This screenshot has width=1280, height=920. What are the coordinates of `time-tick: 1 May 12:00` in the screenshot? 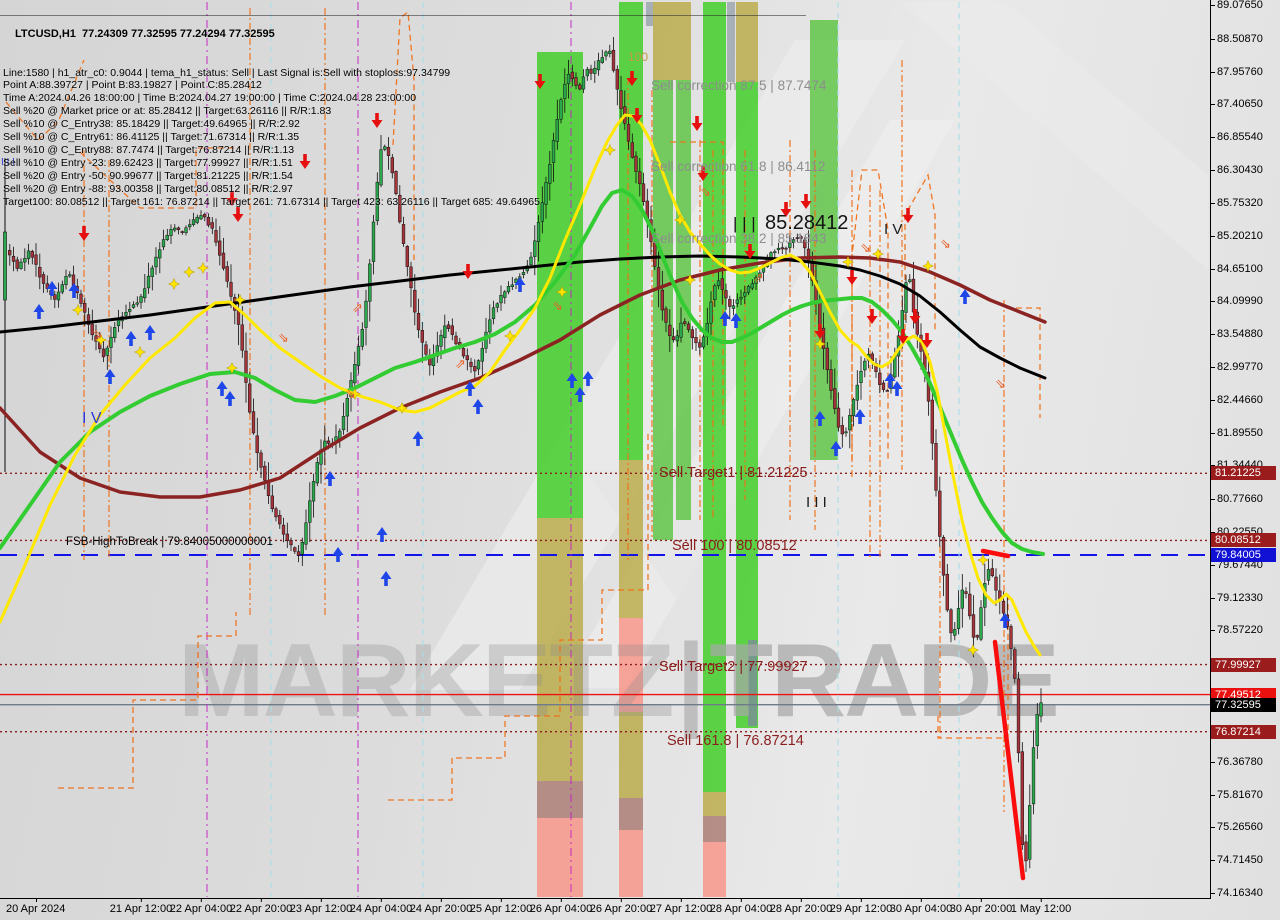 It's located at (1041, 907).